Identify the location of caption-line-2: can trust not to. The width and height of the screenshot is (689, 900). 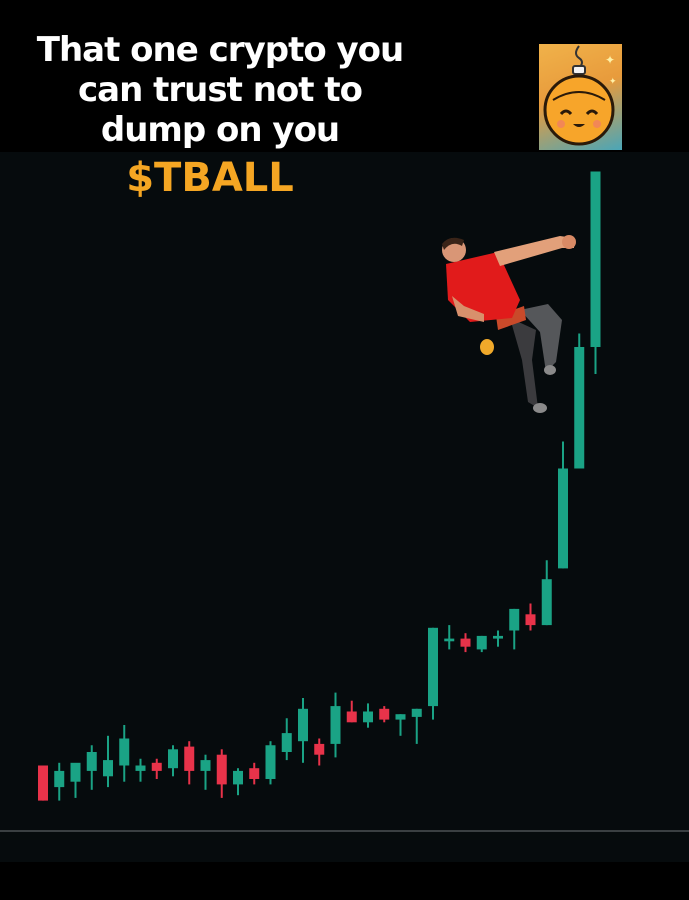
(220, 90).